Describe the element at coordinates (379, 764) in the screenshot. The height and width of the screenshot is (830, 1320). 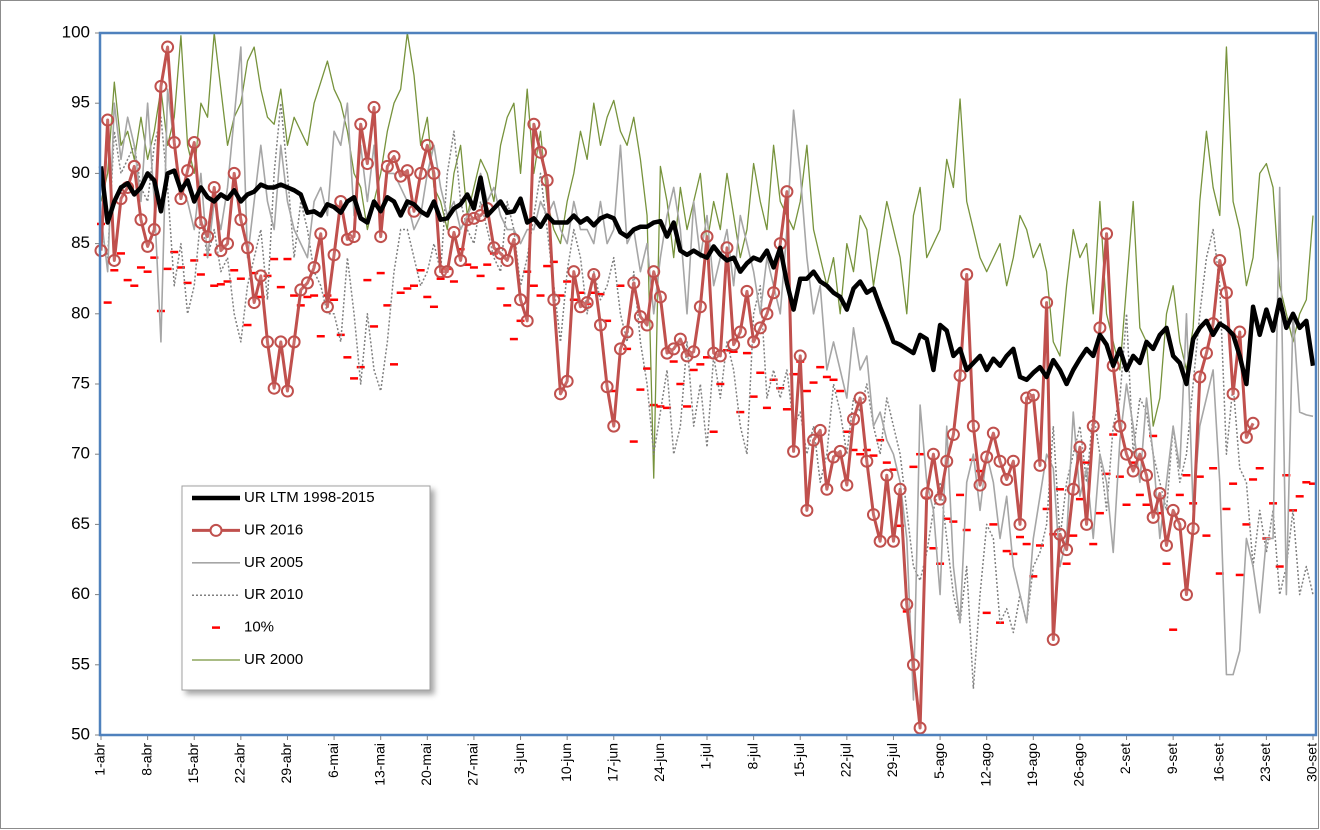
I see `x-tick-label: 13-mai` at that location.